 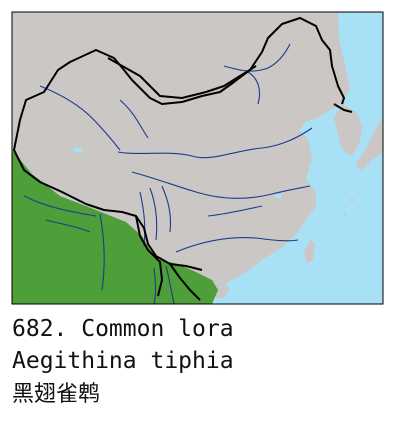 What do you see at coordinates (343, 108) in the screenshot?
I see `korea-border` at bounding box center [343, 108].